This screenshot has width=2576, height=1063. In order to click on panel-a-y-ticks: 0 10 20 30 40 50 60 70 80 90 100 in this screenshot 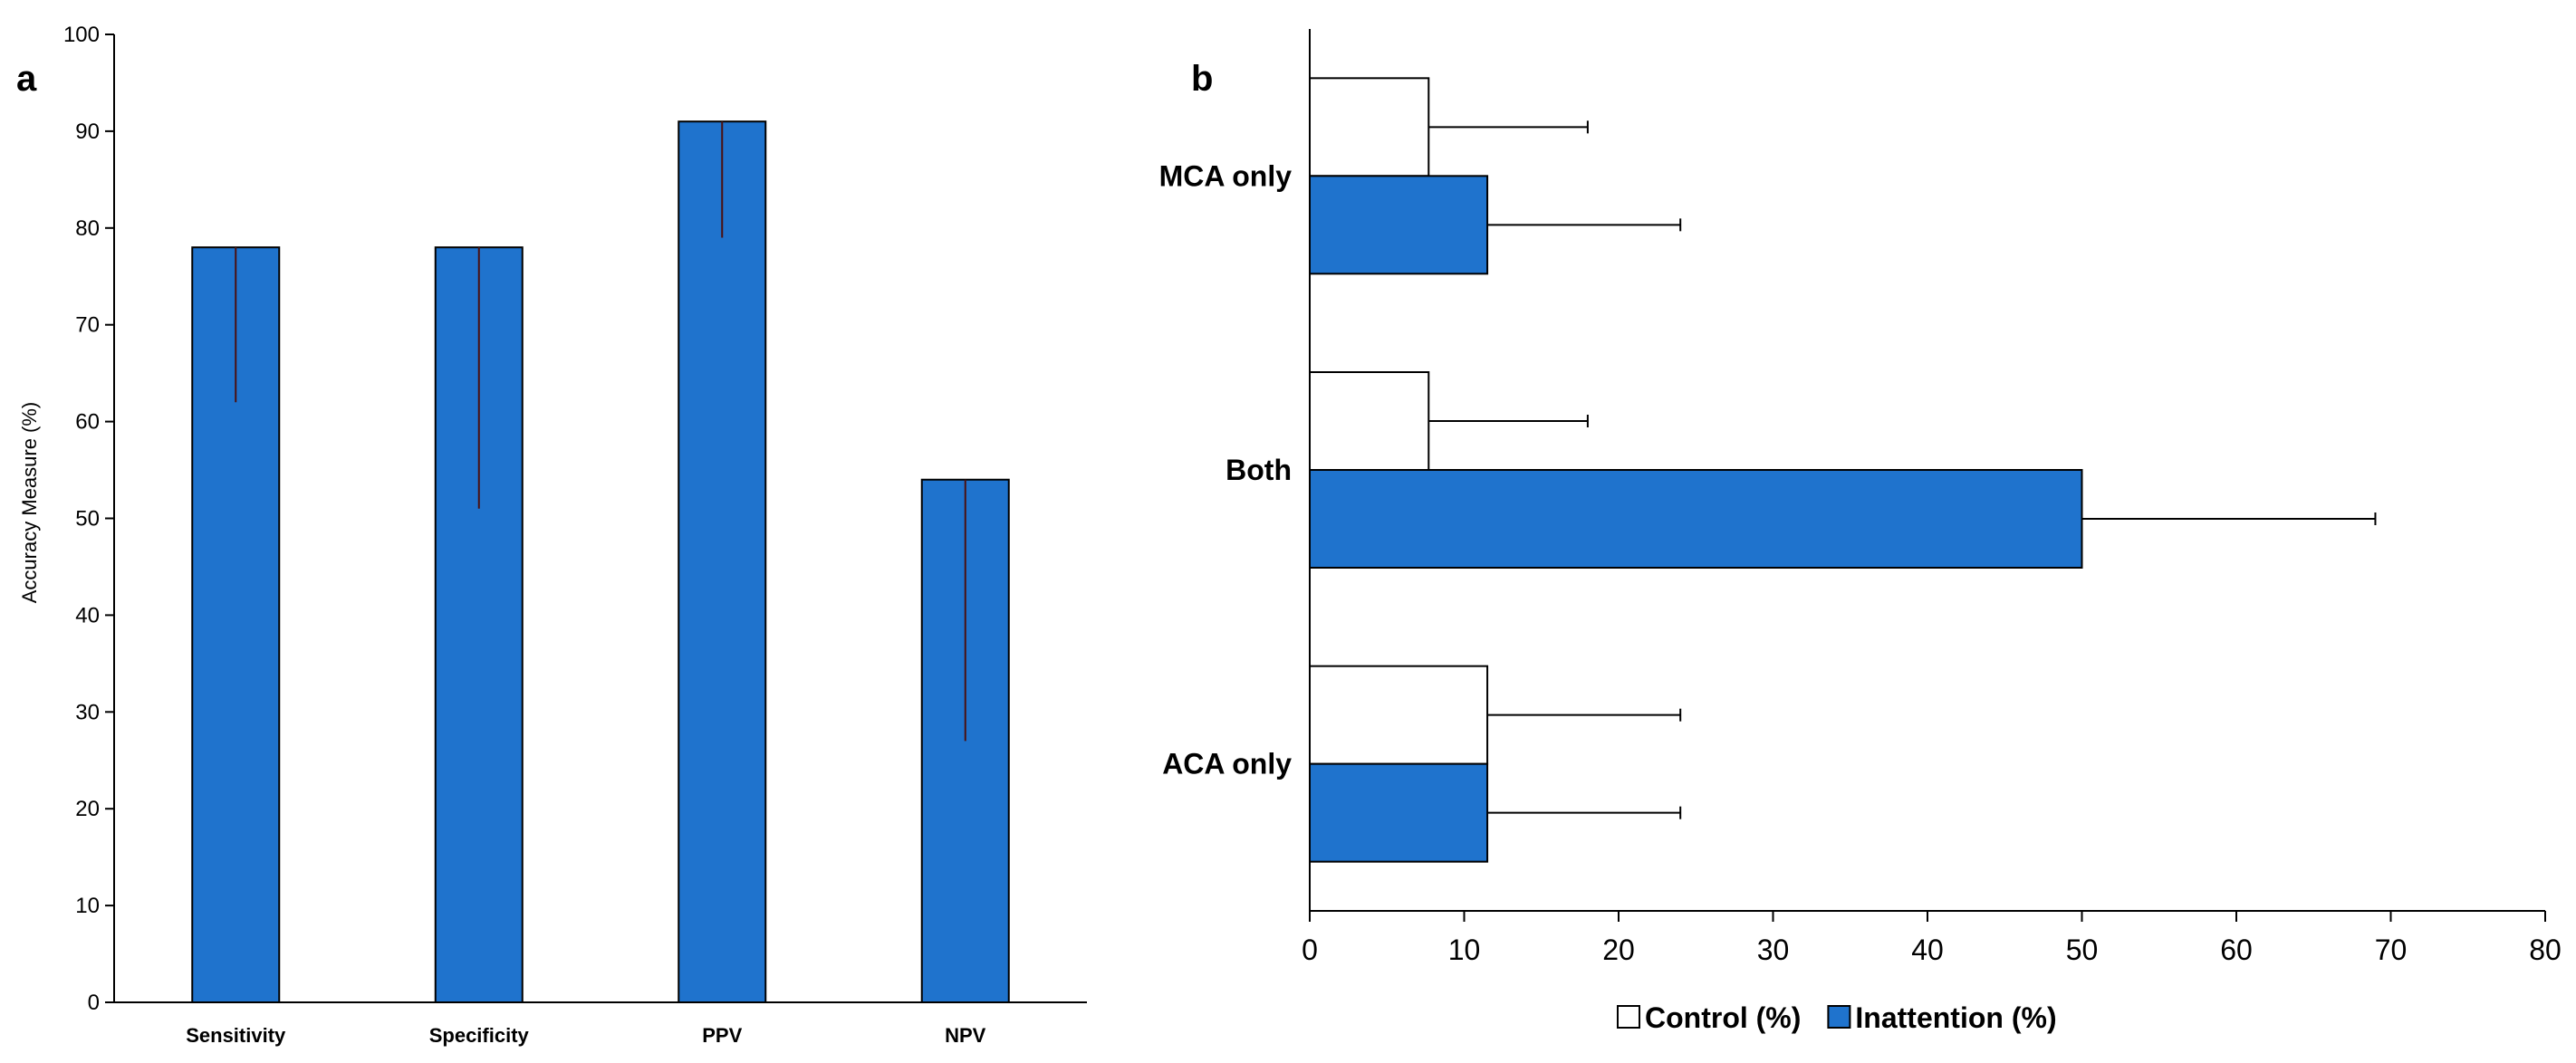, I will do `click(88, 519)`.